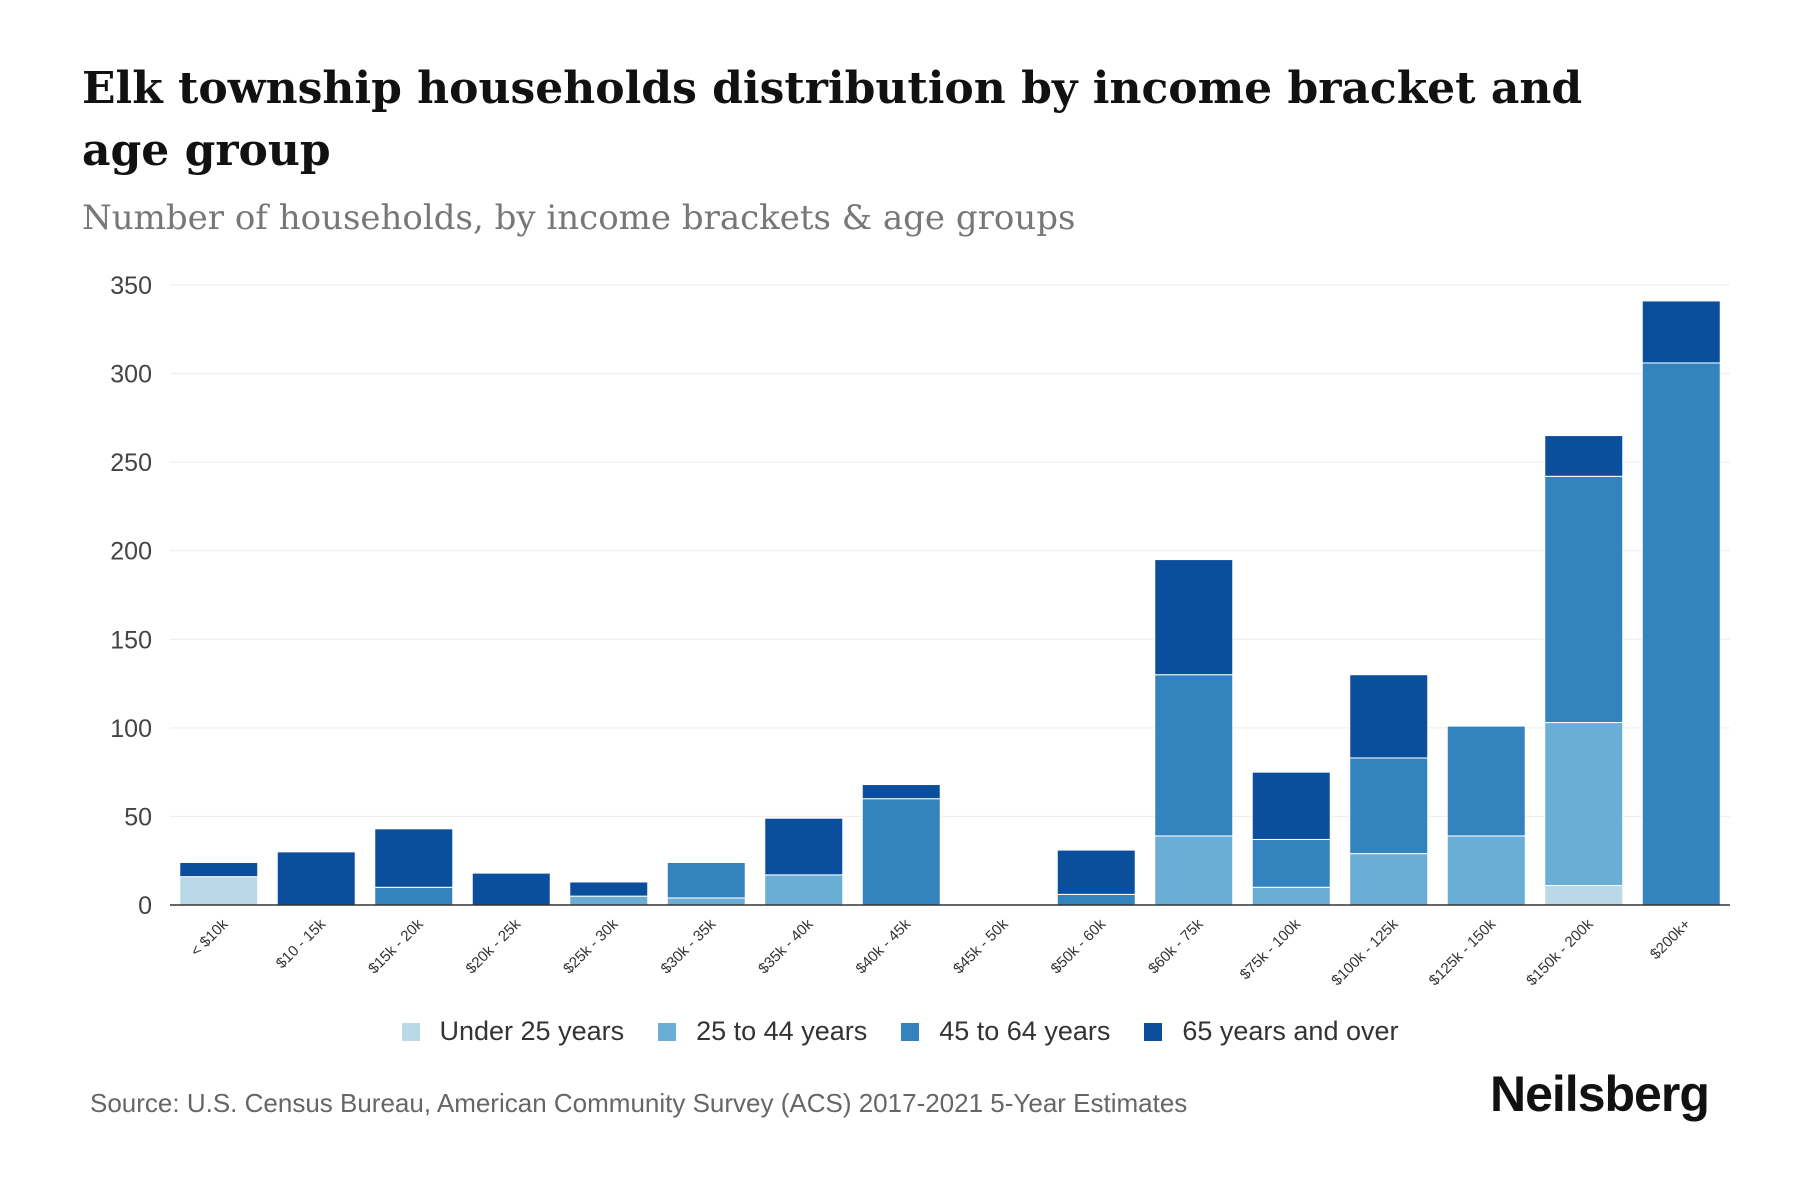 This screenshot has height=1200, width=1800. I want to click on x-tick-label: $40k - 45k, so click(884, 946).